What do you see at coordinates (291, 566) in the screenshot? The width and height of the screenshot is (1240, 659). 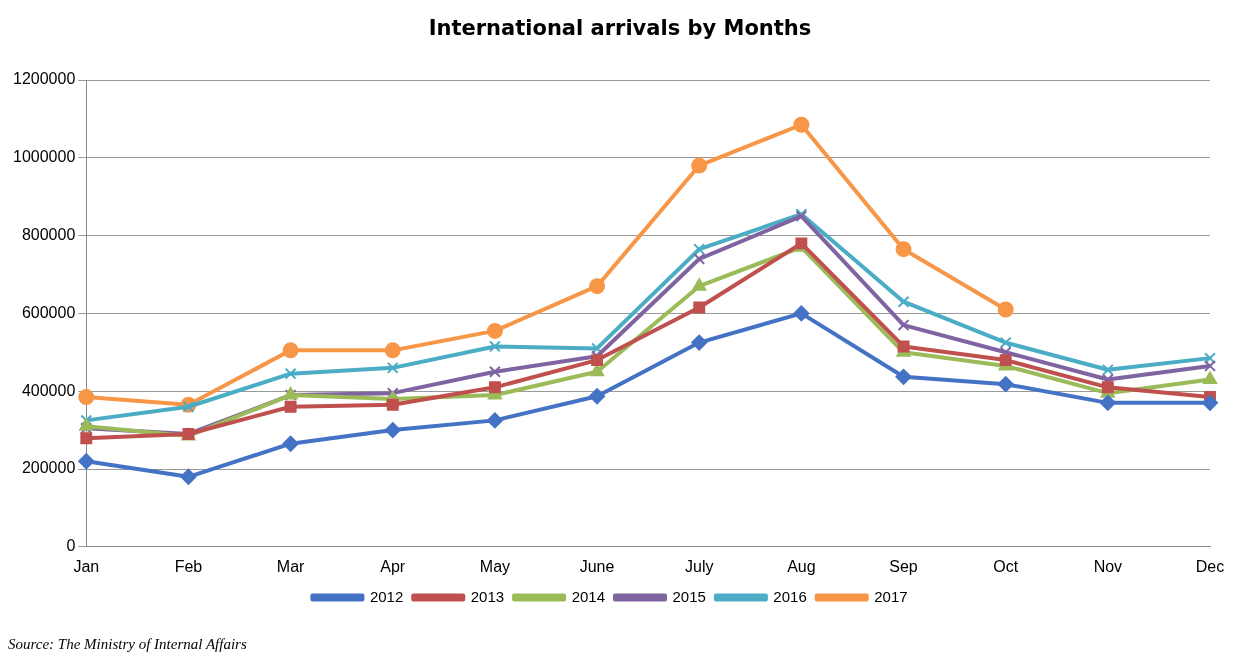 I see `x-tick-label: Mar` at bounding box center [291, 566].